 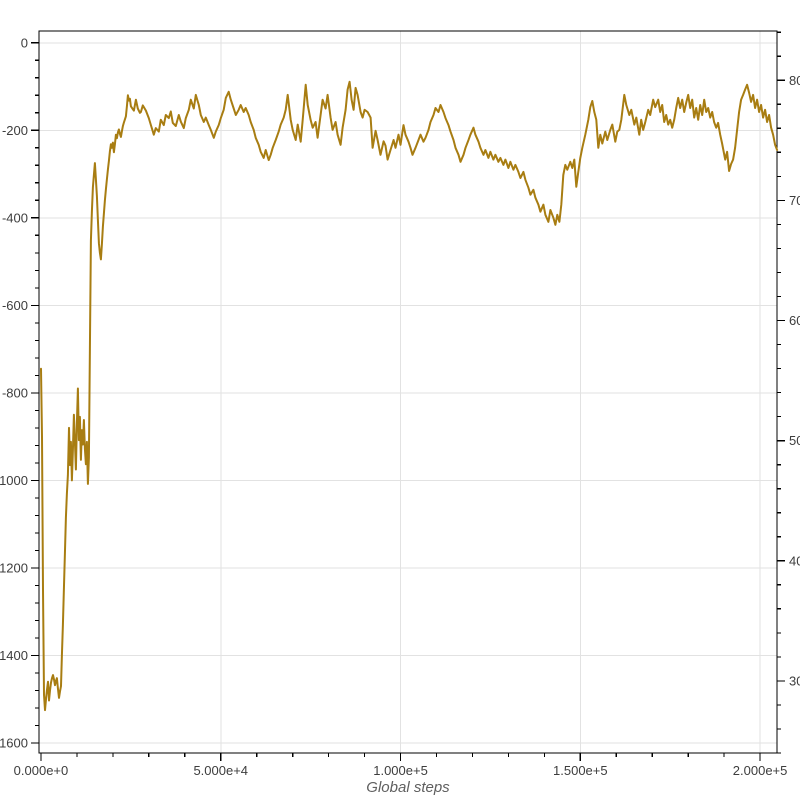 I want to click on y-left-tick-label: 0, so click(x=24, y=42).